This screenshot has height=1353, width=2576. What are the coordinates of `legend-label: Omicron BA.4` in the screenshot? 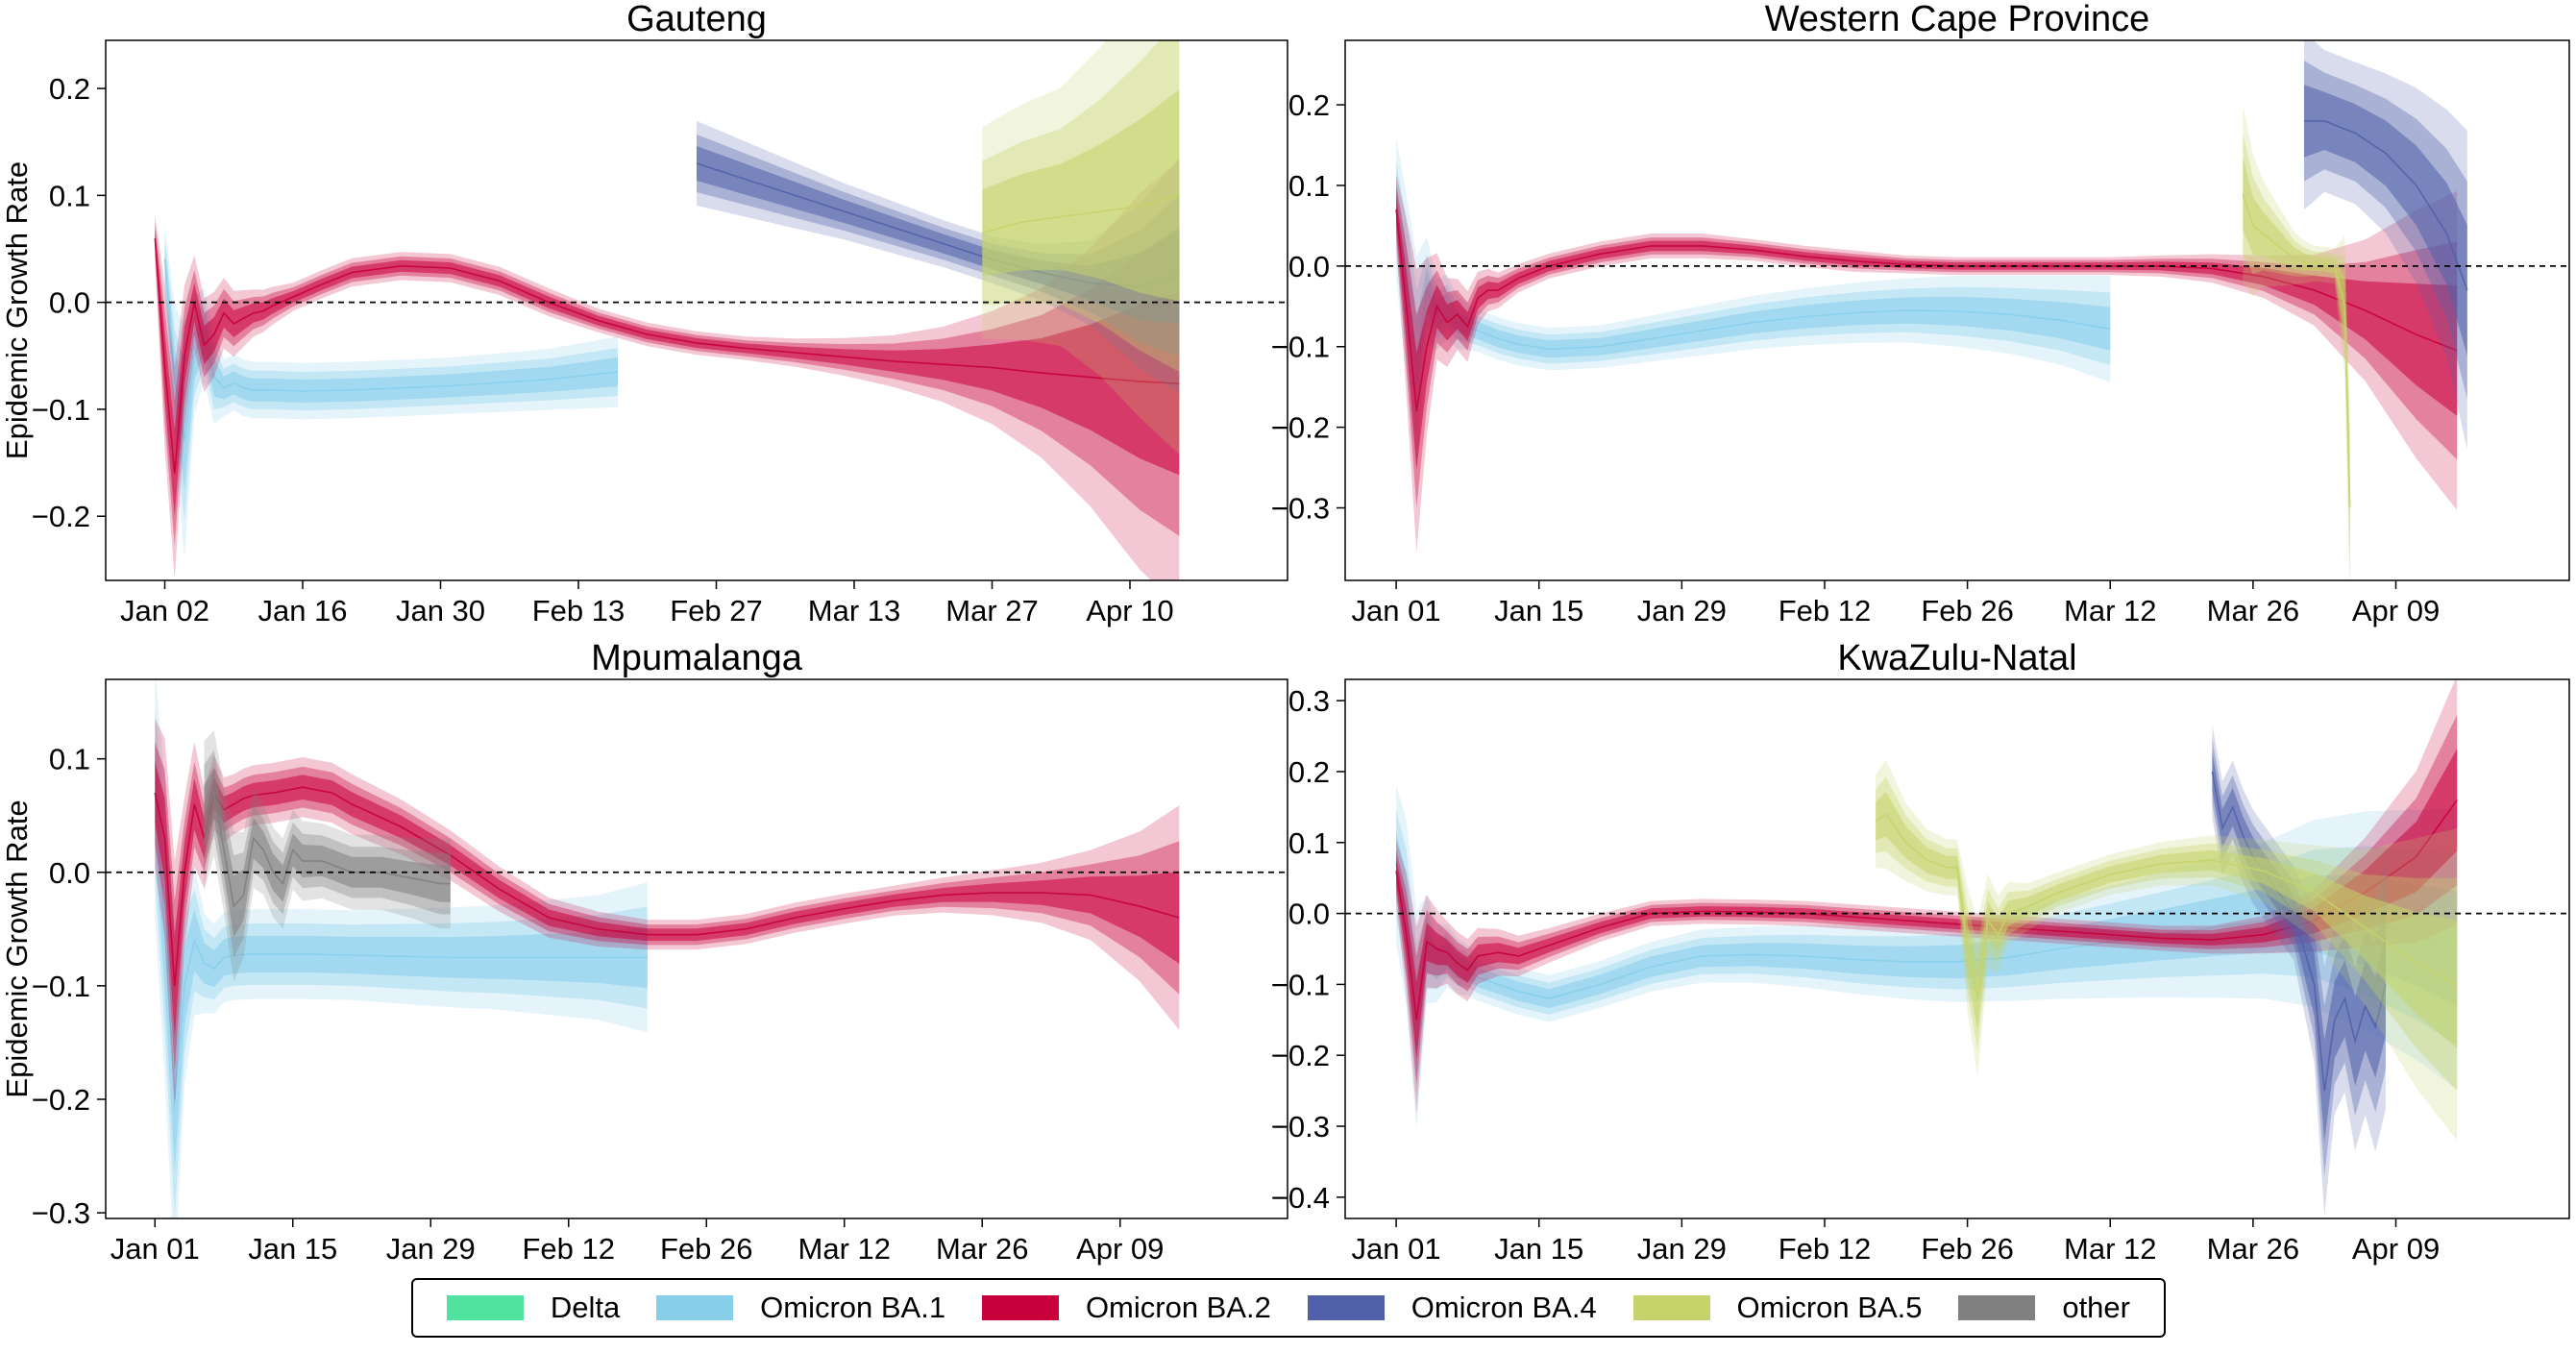 It's located at (1504, 1307).